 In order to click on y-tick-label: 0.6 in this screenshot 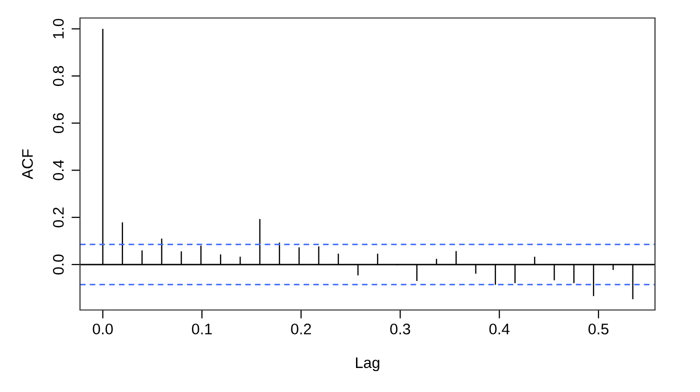, I will do `click(58, 123)`.